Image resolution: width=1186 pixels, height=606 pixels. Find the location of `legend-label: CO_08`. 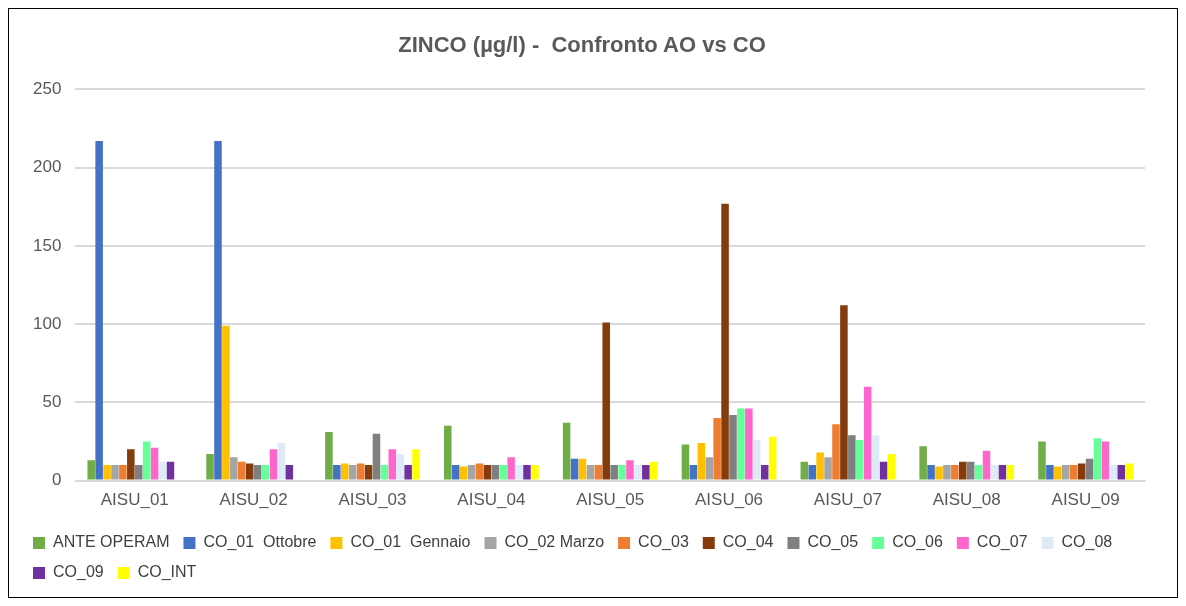

legend-label: CO_08 is located at coordinates (1087, 542).